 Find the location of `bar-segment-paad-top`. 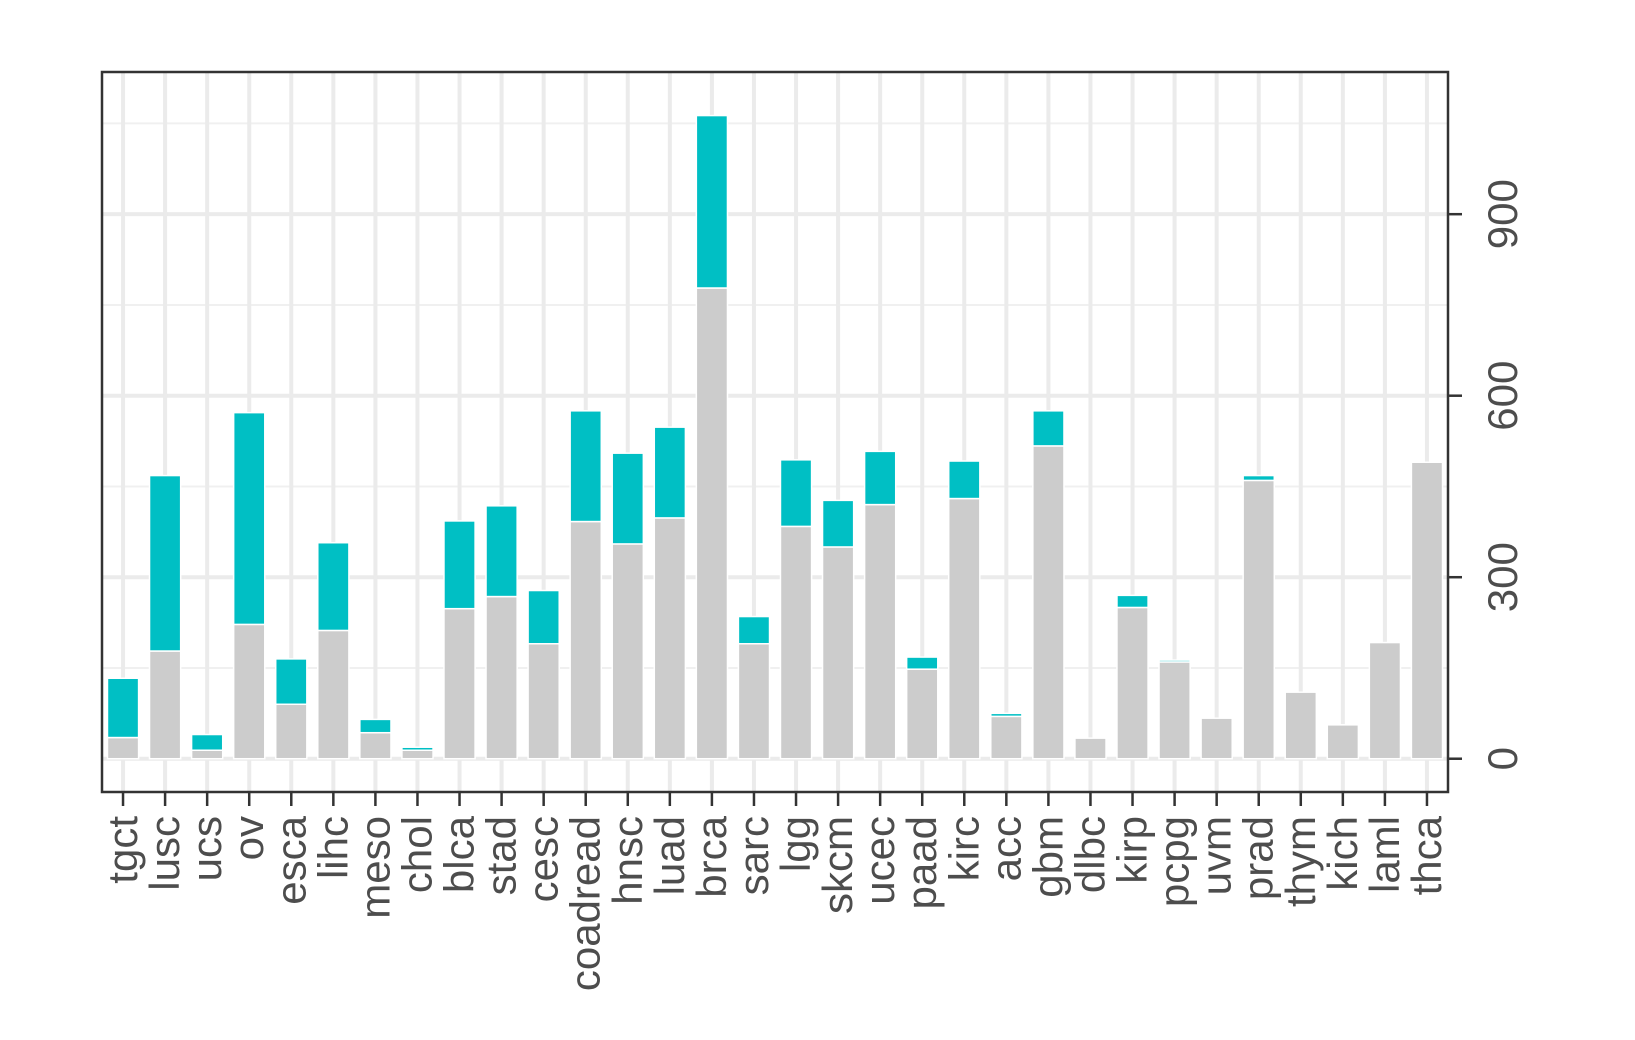

bar-segment-paad-top is located at coordinates (922, 663).